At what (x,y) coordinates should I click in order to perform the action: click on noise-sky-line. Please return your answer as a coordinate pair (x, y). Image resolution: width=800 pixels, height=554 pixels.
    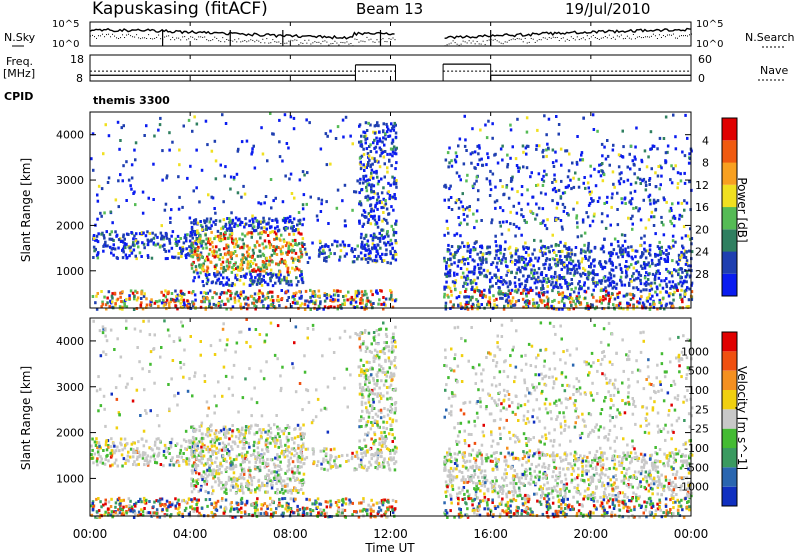
    Looking at the image, I should click on (568, 33).